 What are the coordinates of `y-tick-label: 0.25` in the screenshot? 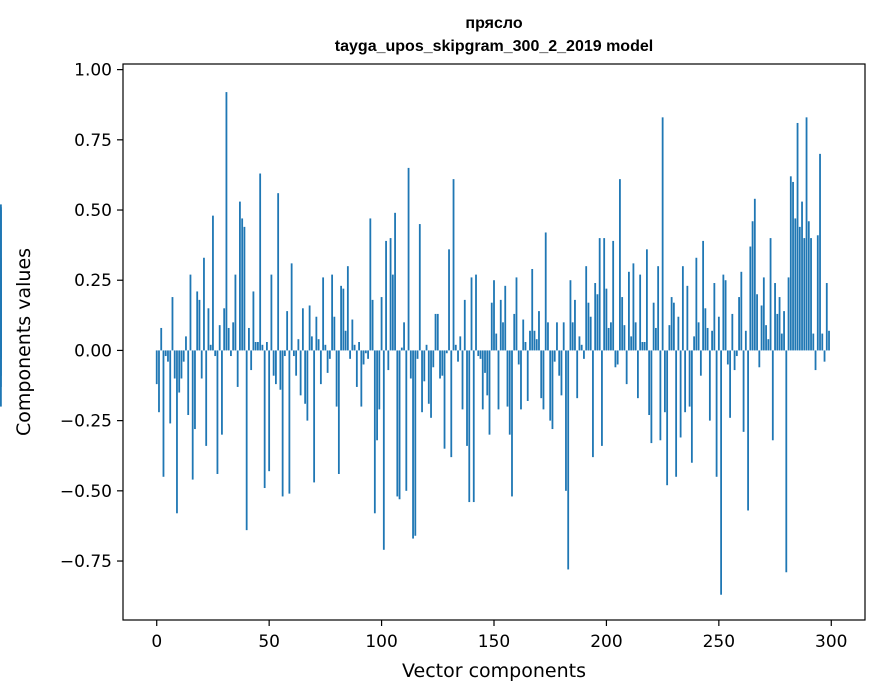 It's located at (93, 281).